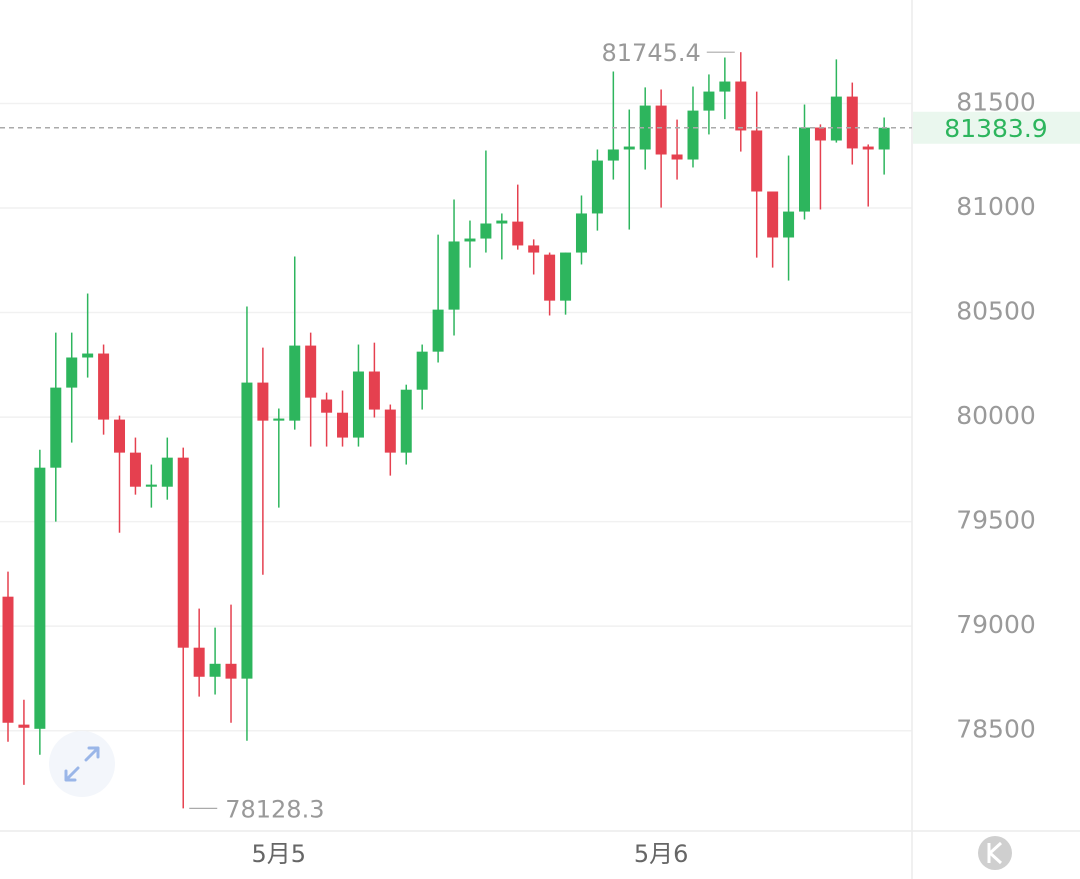  I want to click on y-tick-label: 78500, so click(996, 729).